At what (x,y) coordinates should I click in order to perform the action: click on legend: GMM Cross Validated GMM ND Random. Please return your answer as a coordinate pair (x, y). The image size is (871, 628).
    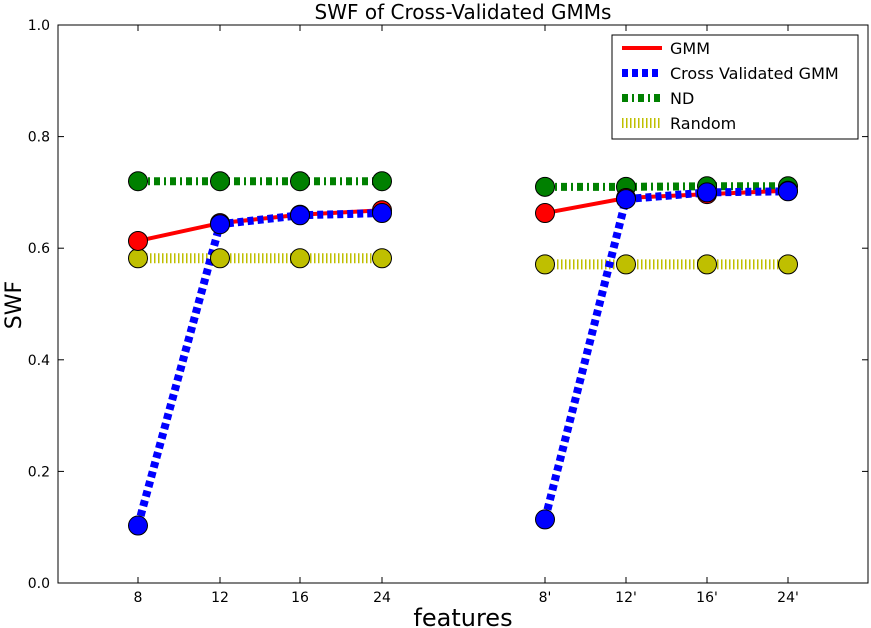
    Looking at the image, I should click on (735, 87).